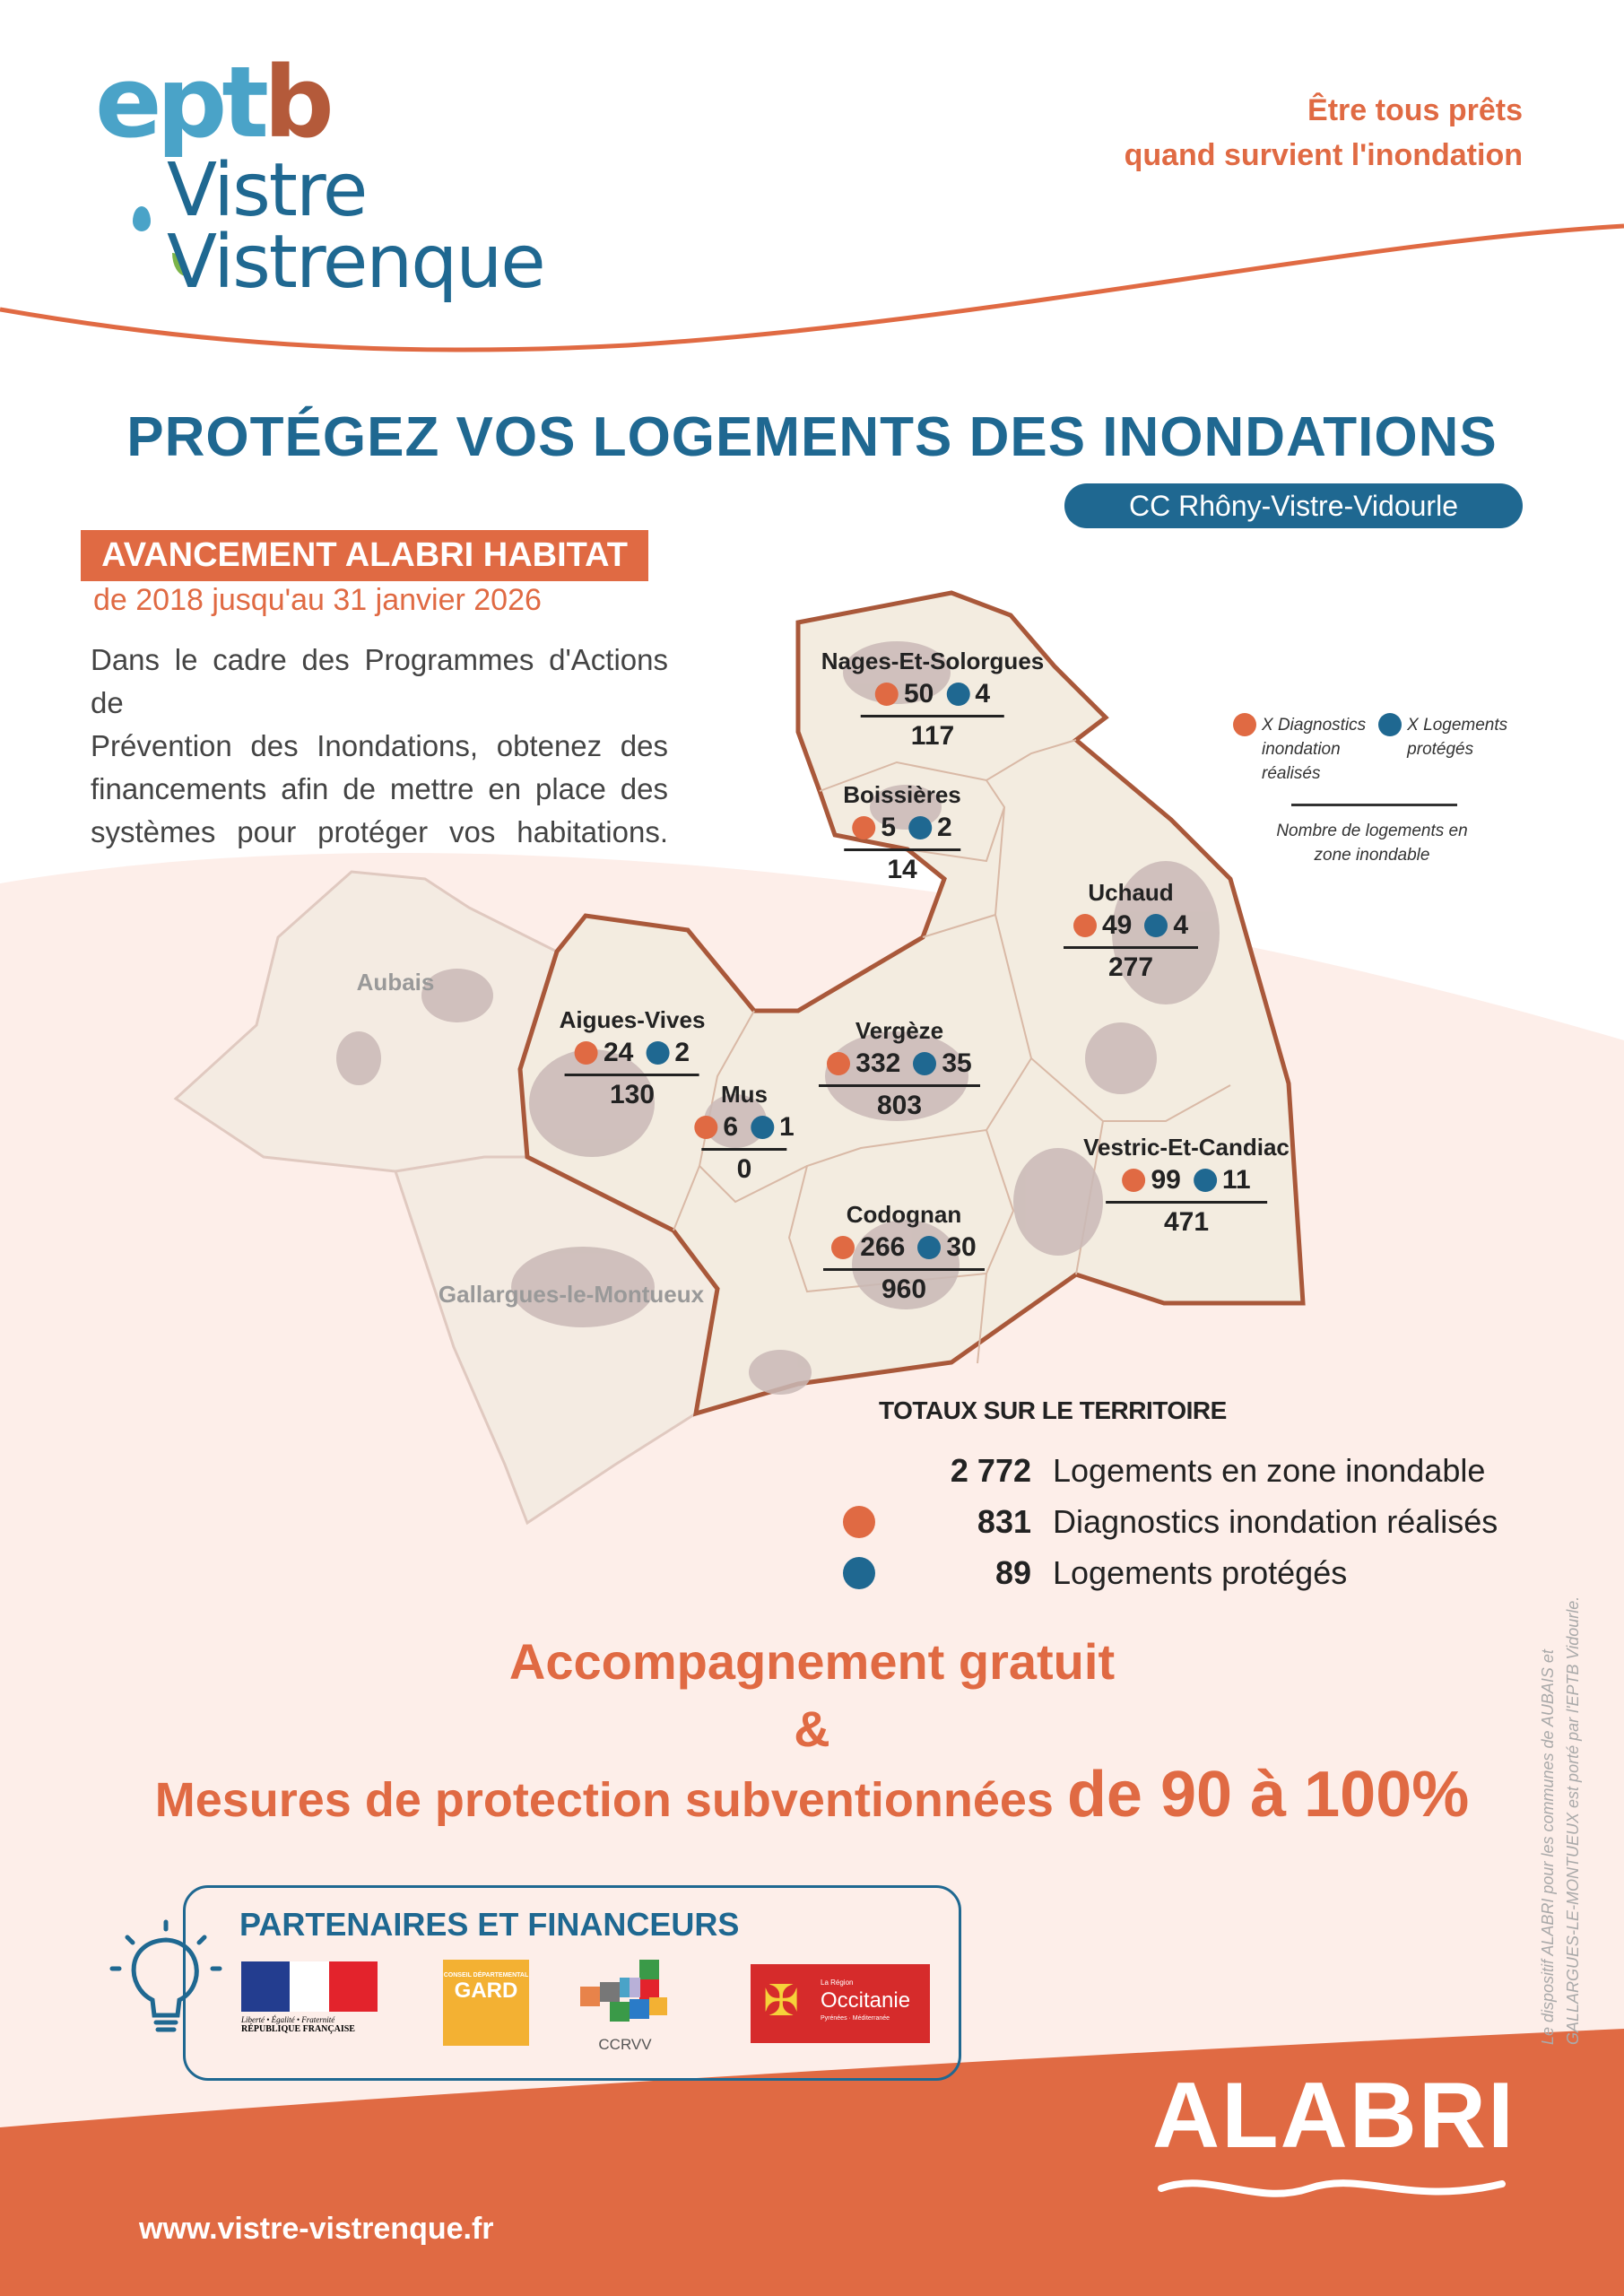 The image size is (1624, 2296). I want to click on commune-label: Vergèze 332 35 803, so click(899, 1069).